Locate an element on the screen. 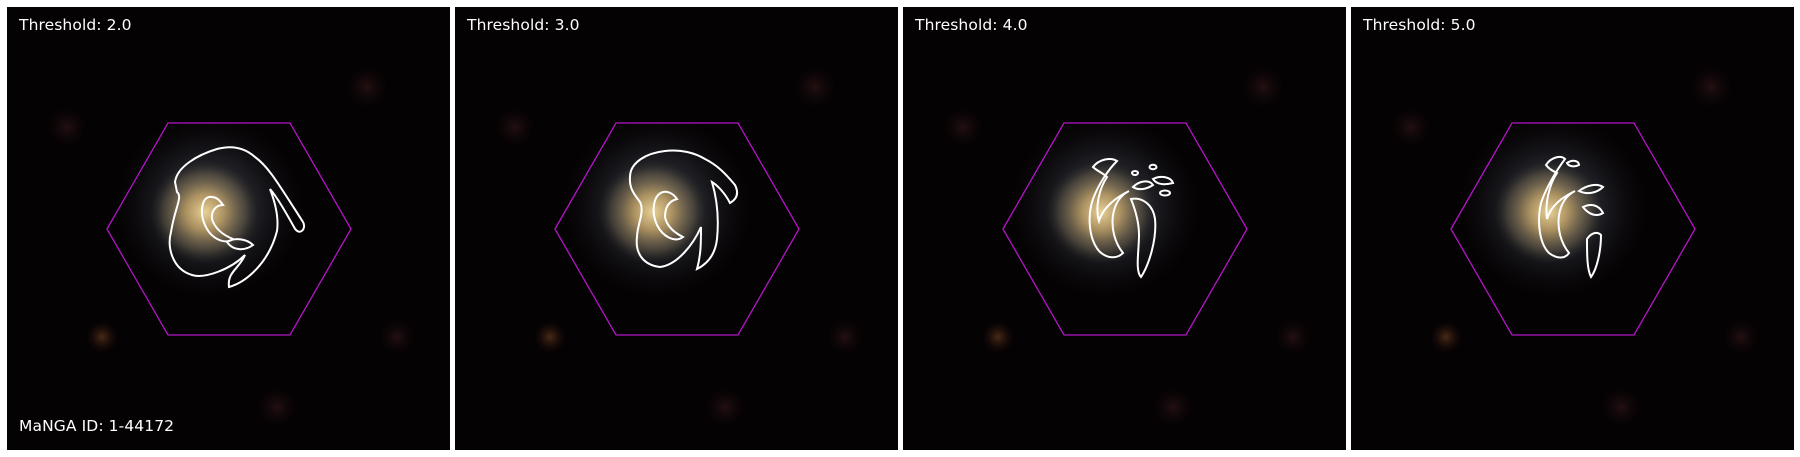 The height and width of the screenshot is (457, 1800). threshold-label: Threshold: 2.0 is located at coordinates (75, 25).